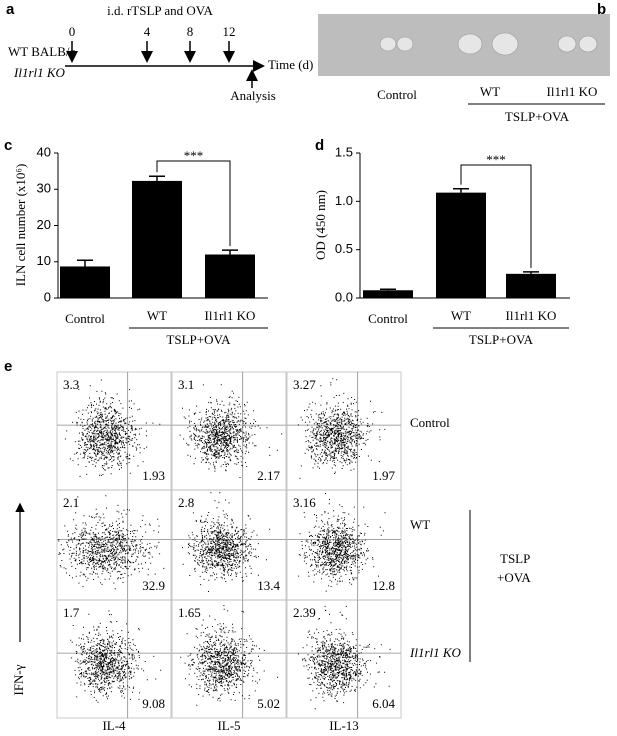 This screenshot has width=617, height=736. Describe the element at coordinates (147, 31) in the screenshot. I see `day-label: 4` at that location.